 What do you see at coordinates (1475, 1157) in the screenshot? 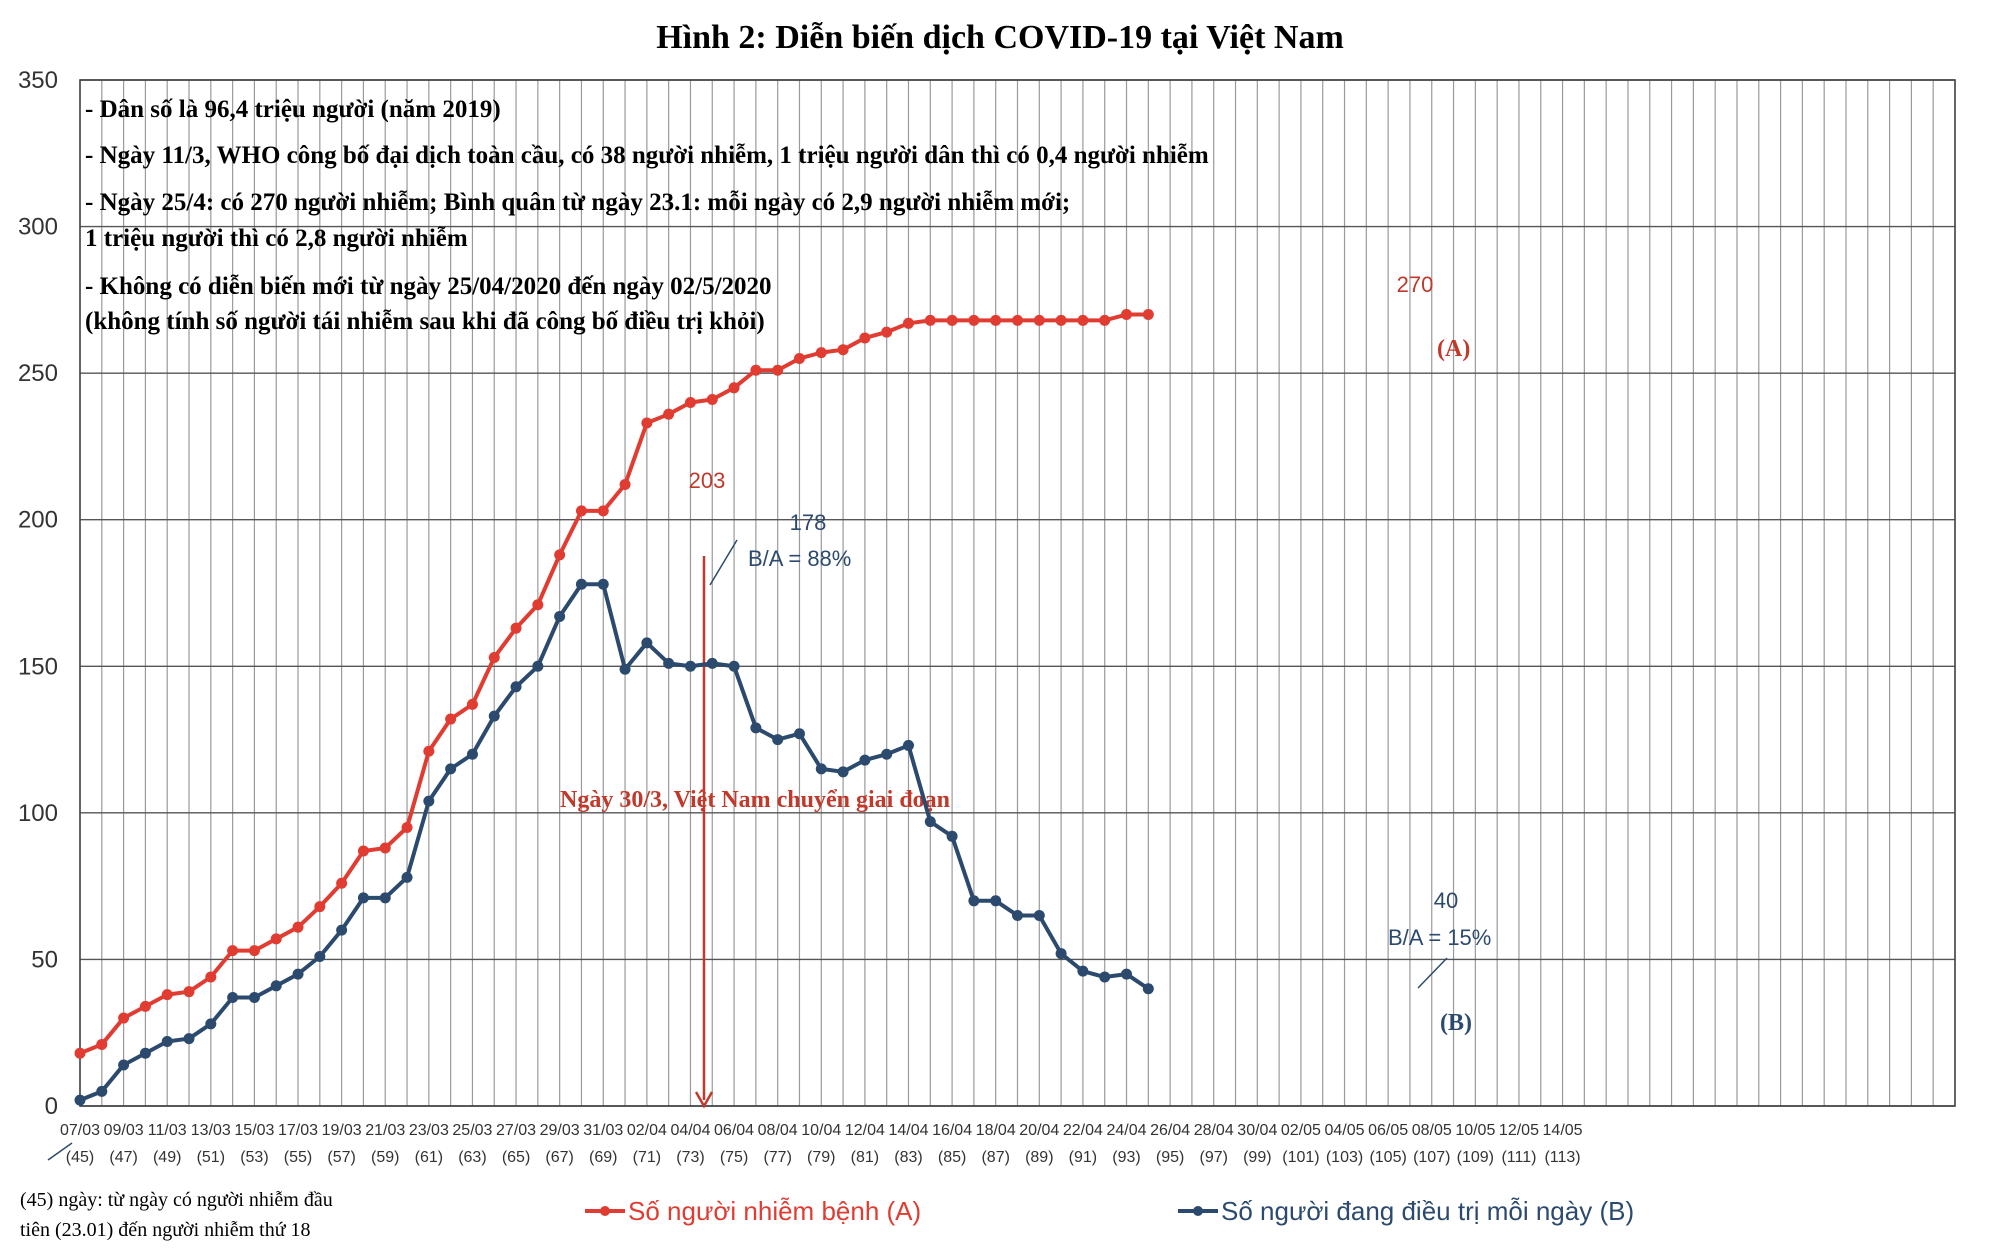
I see `x-tick-day: (109)` at bounding box center [1475, 1157].